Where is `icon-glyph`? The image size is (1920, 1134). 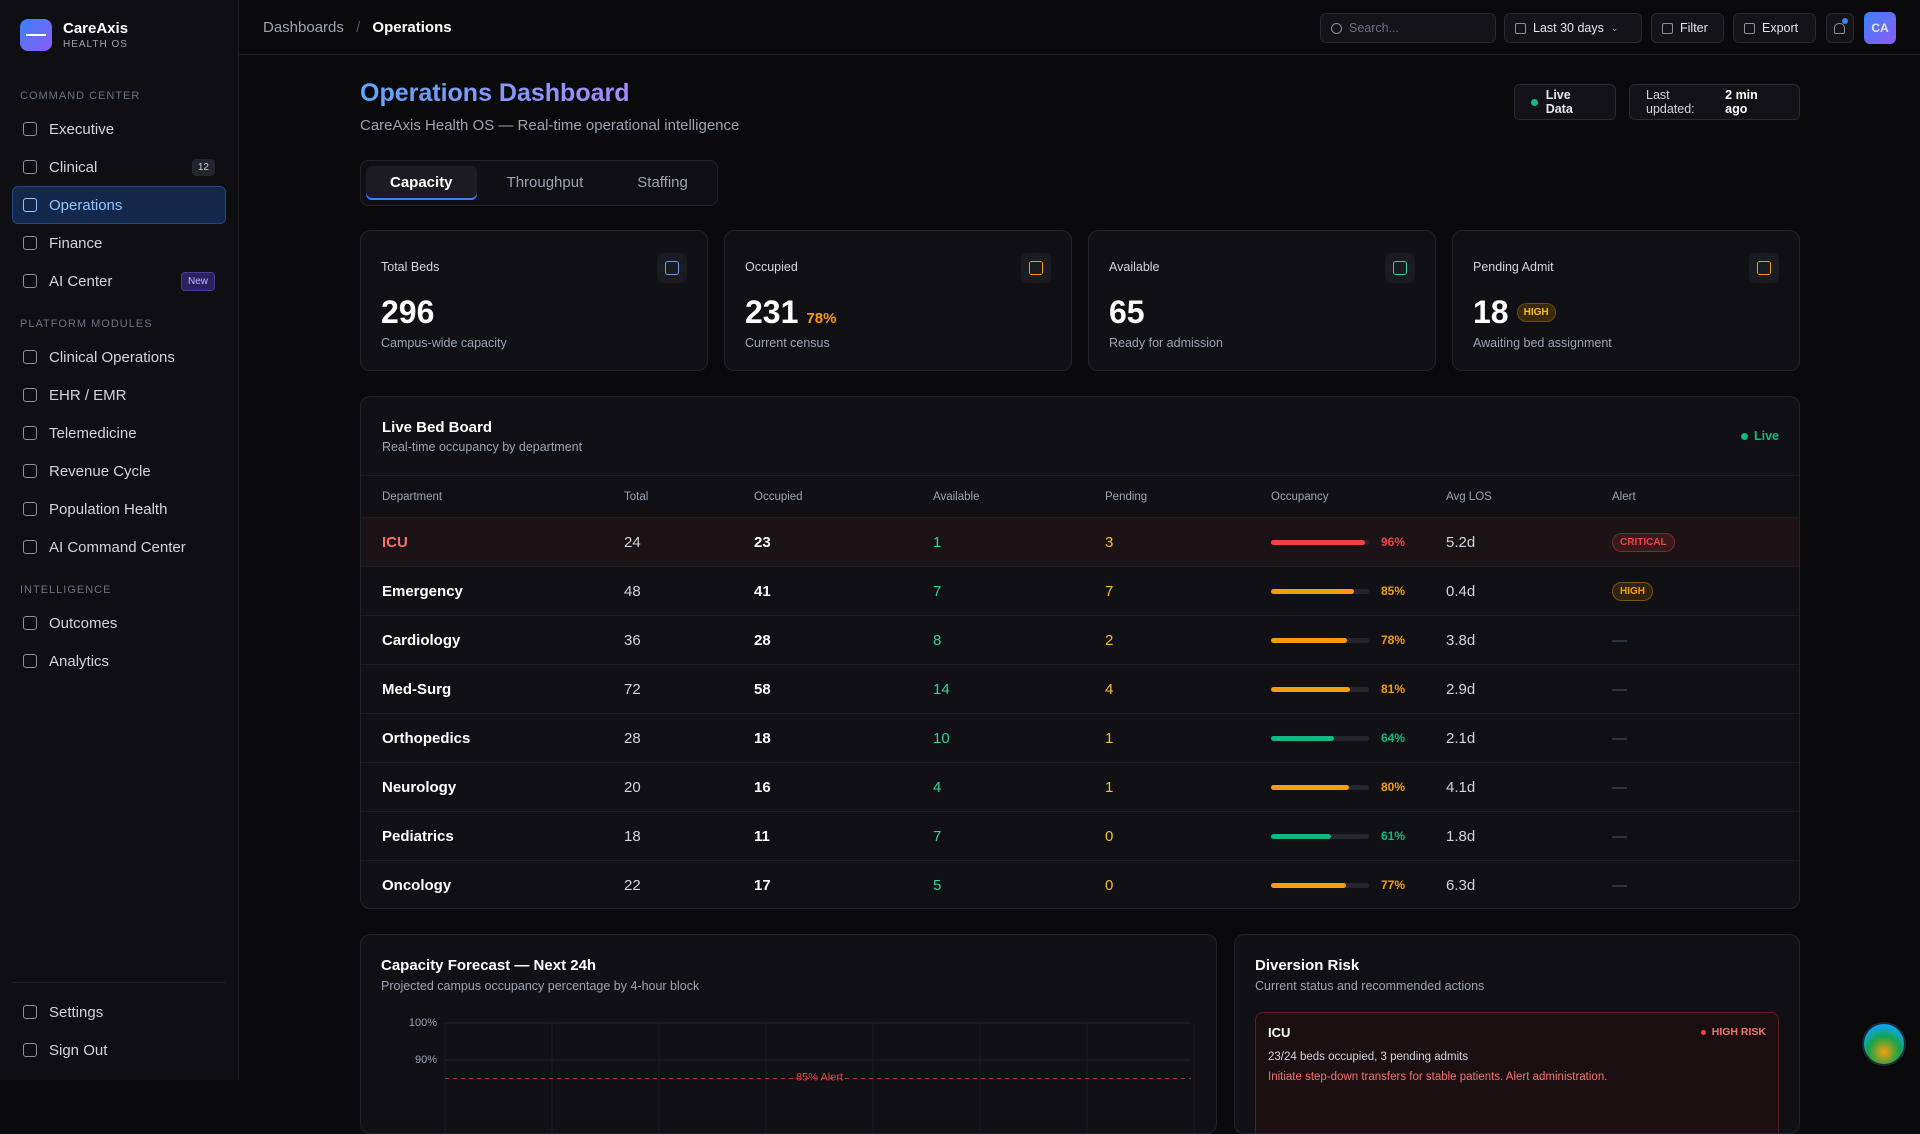
icon-glyph is located at coordinates (1400, 268).